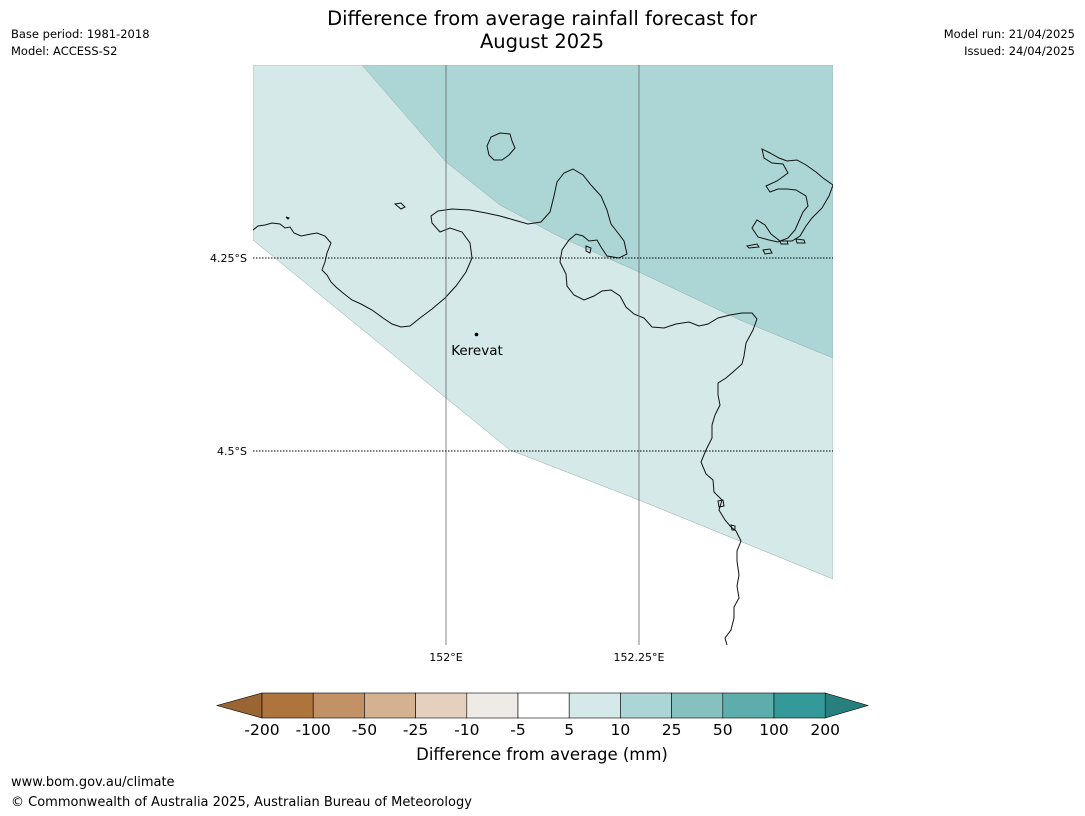 This screenshot has width=1085, height=816. What do you see at coordinates (313, 730) in the screenshot?
I see `colorbar-tick-label: -100` at bounding box center [313, 730].